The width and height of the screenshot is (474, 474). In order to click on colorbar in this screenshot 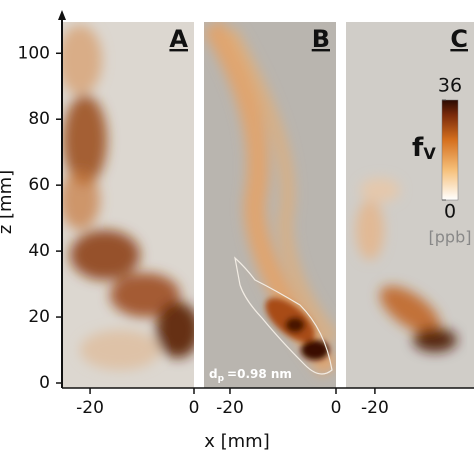, I will do `click(450, 150)`.